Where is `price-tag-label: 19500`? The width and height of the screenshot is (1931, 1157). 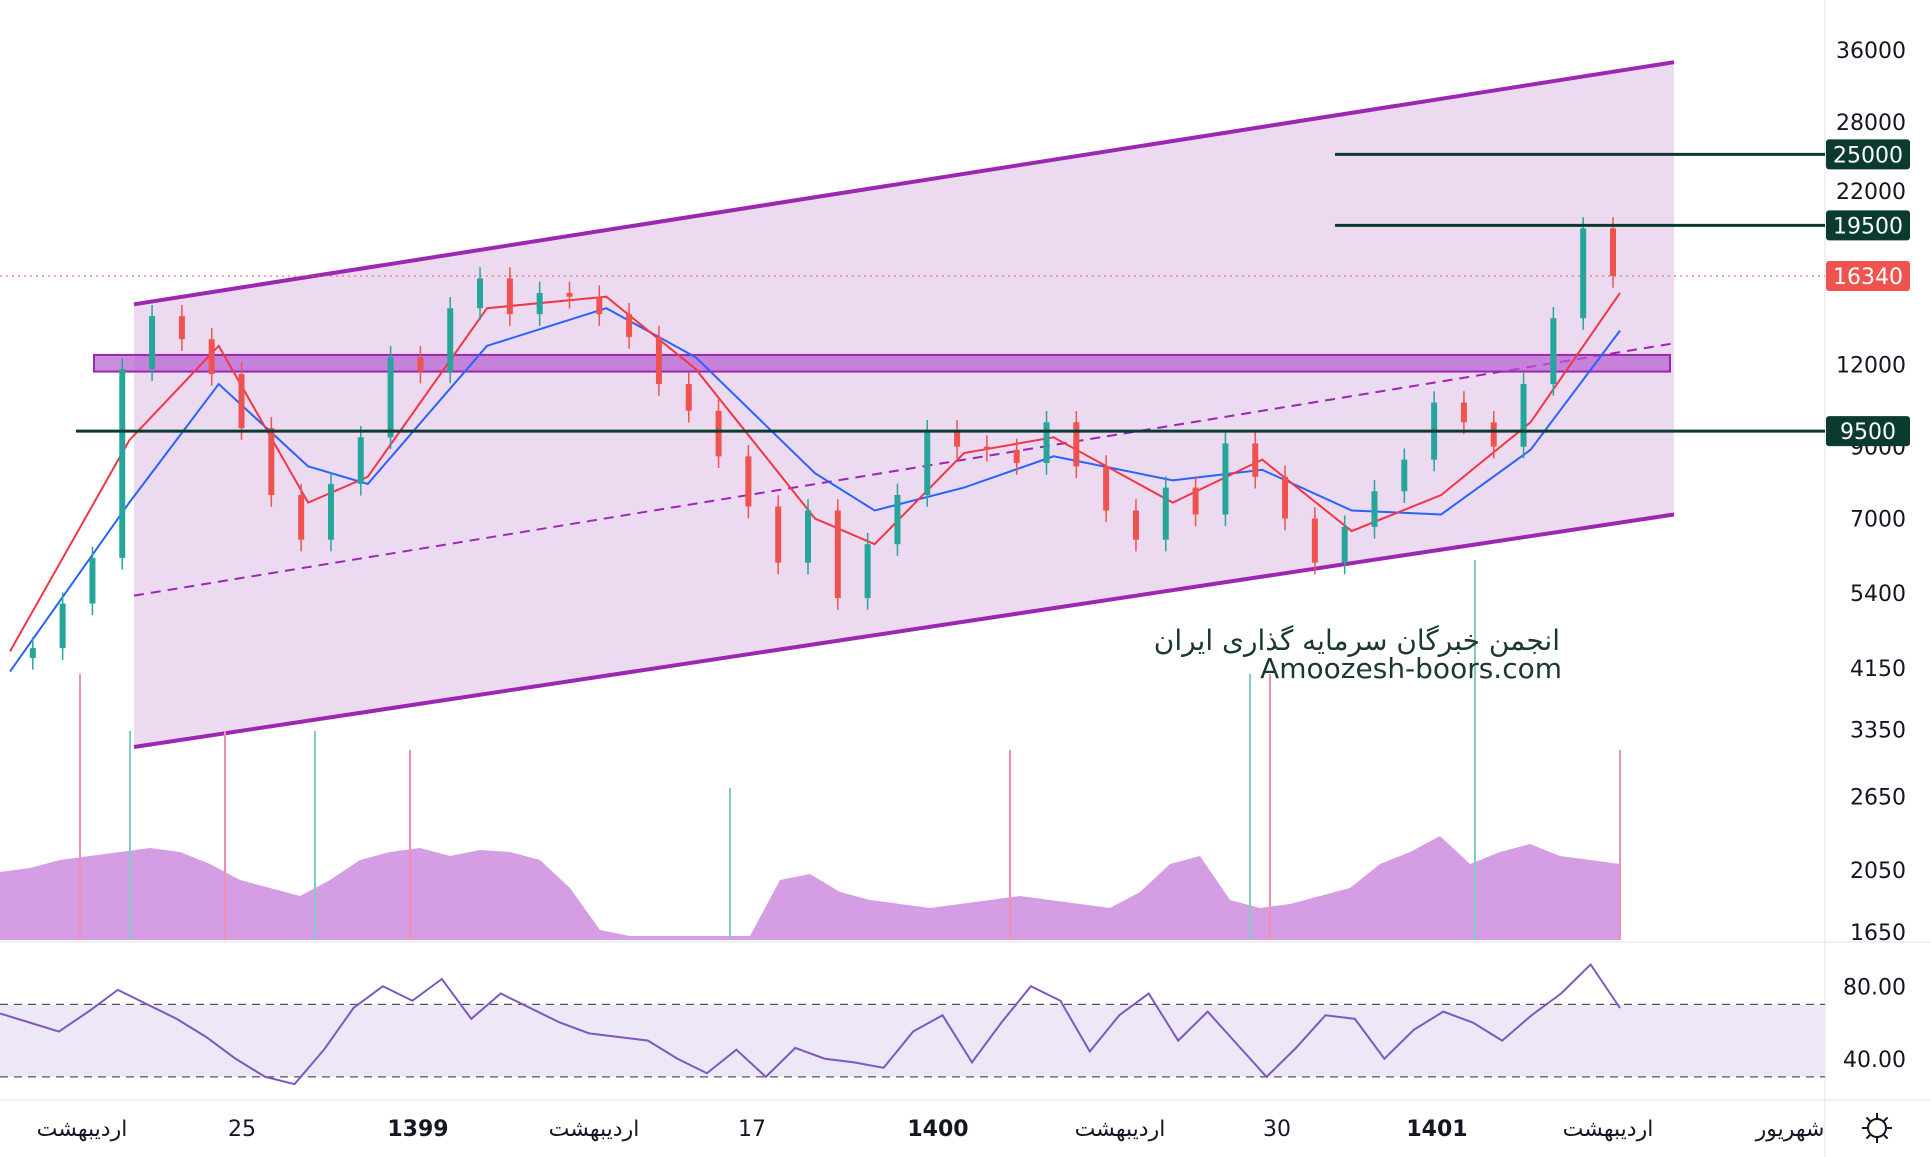
price-tag-label: 19500 is located at coordinates (1868, 226).